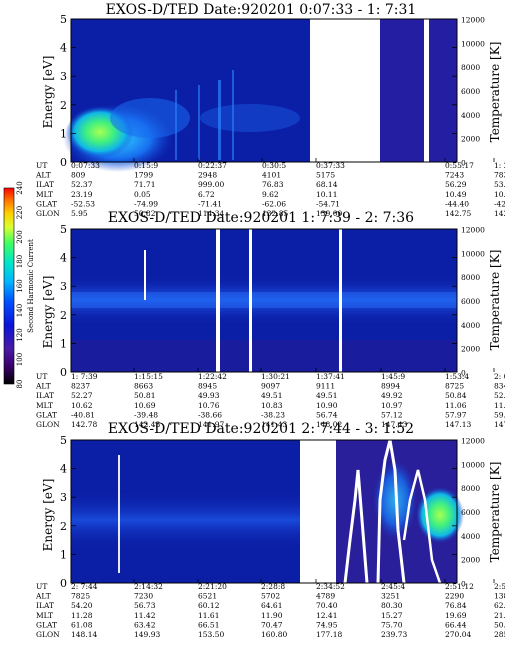 This screenshot has width=505, height=649. What do you see at coordinates (206, 194) in the screenshot?
I see `table-cell: 6.72` at bounding box center [206, 194].